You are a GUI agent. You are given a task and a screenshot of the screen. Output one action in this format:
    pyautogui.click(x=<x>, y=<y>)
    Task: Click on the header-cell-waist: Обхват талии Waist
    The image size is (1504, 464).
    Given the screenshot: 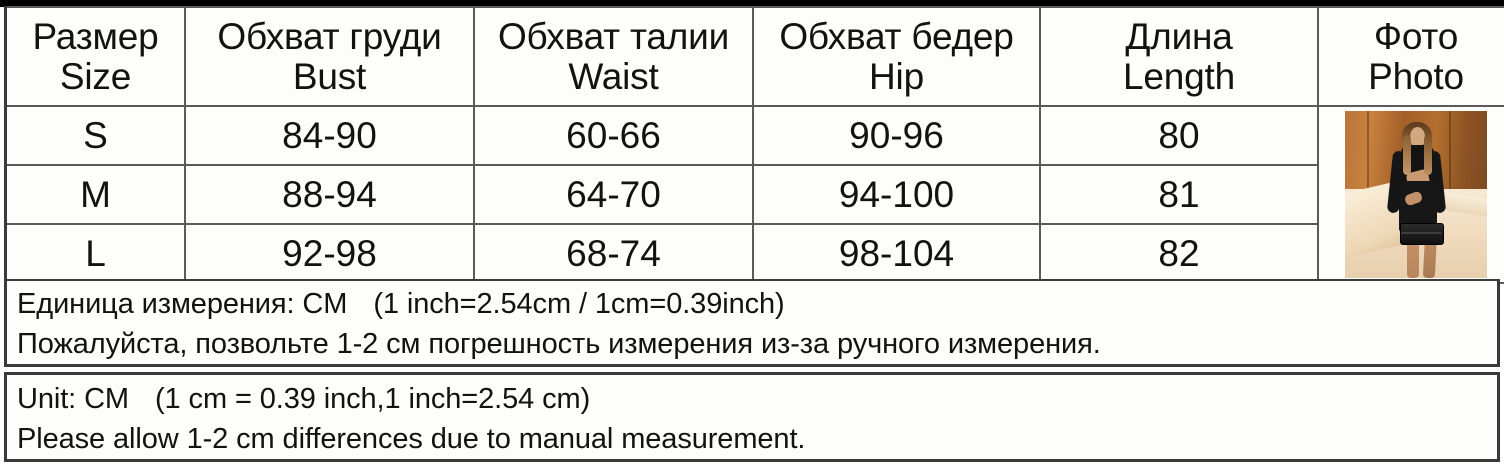 What is the action you would take?
    pyautogui.click(x=613, y=56)
    